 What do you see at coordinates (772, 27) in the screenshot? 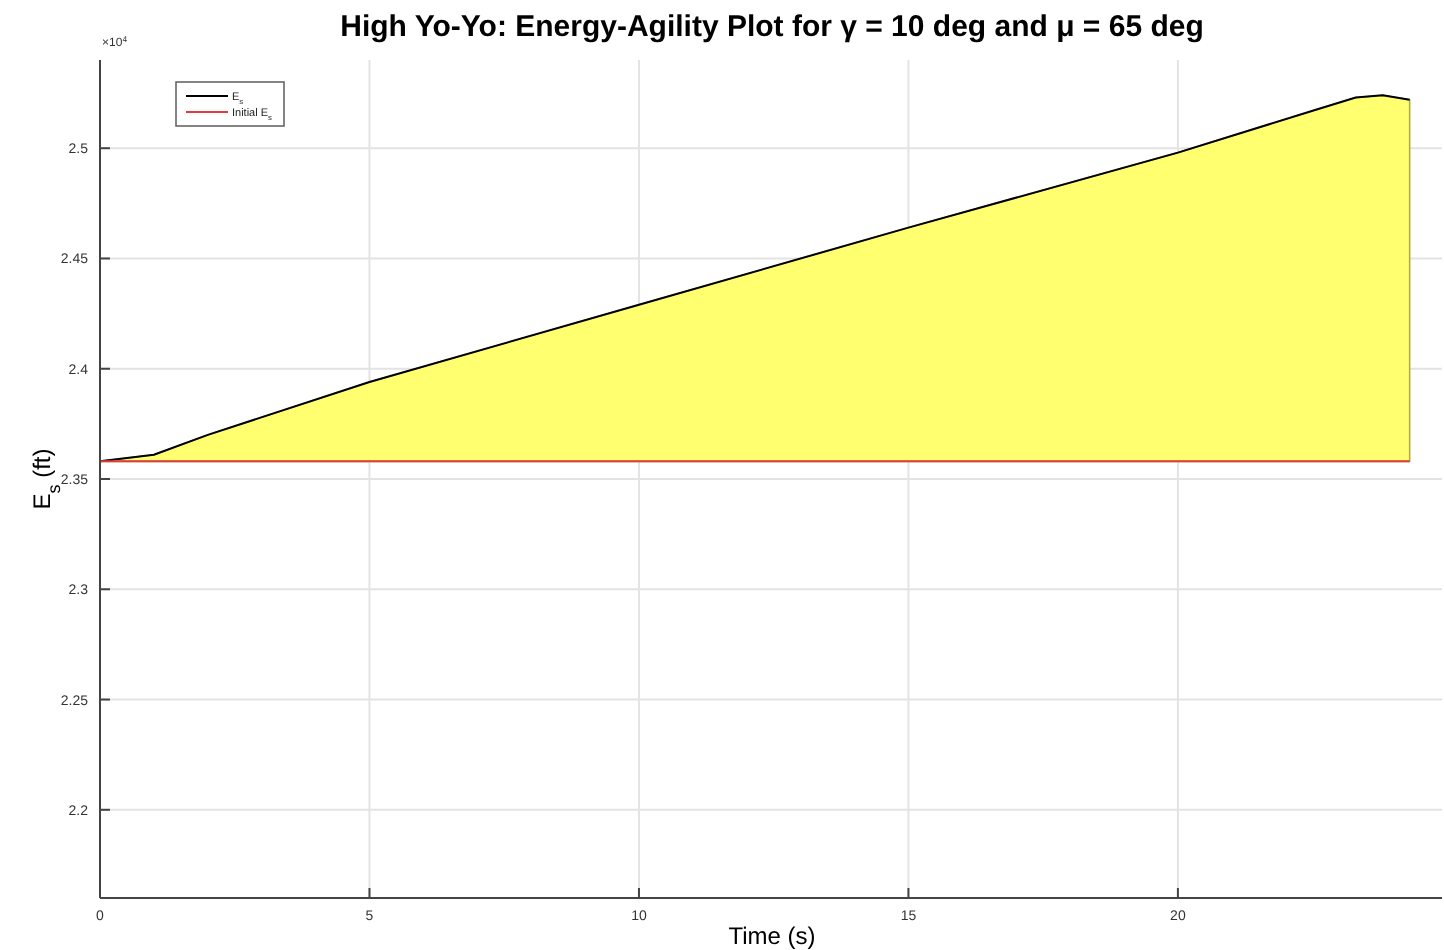
I see `chart-title: High Yo-Yo: Energy-Agility Plot for γ = 10 deg and μ = 65 deg` at bounding box center [772, 27].